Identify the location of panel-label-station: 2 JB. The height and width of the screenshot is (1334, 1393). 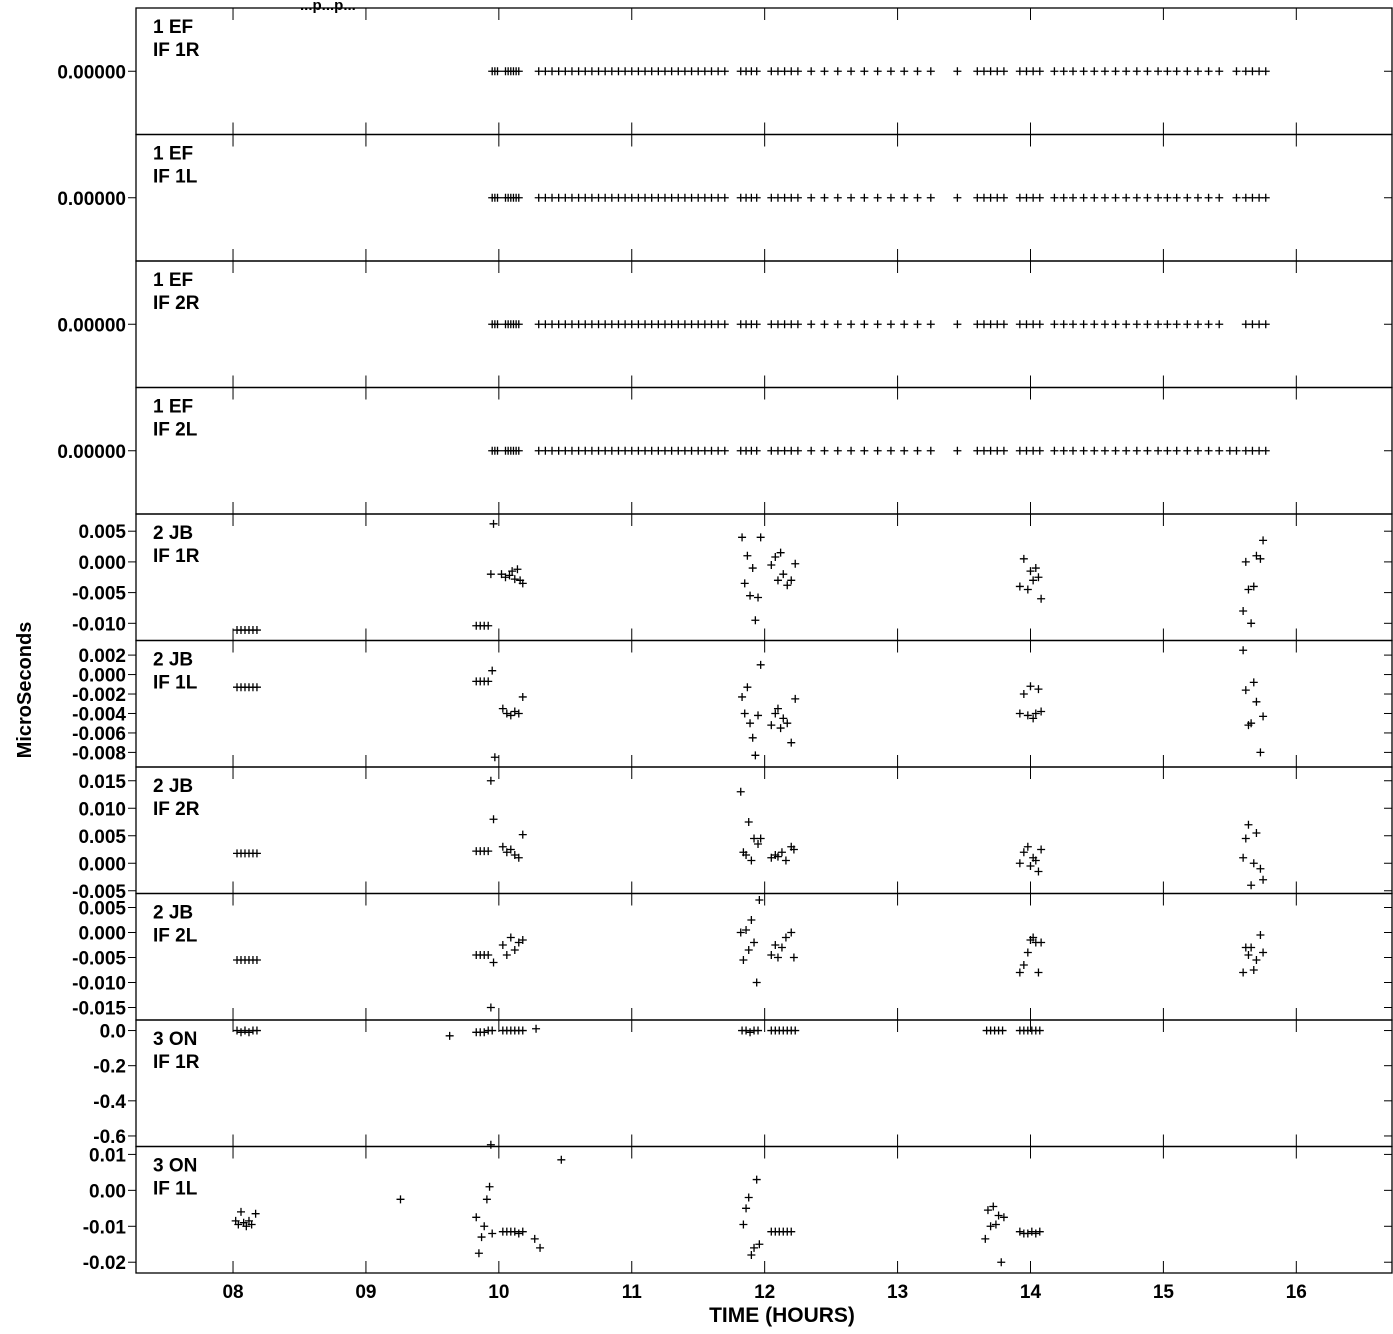
(173, 786).